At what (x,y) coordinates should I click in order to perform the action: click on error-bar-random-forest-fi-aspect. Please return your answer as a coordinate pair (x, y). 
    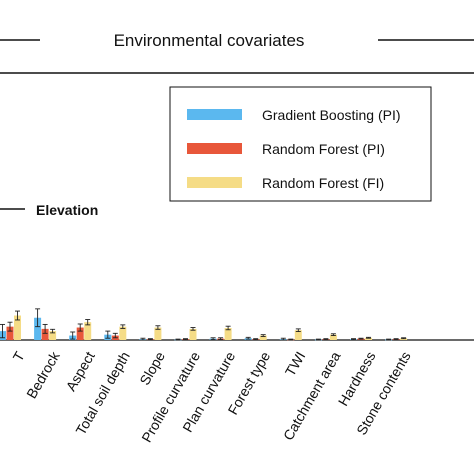
    Looking at the image, I should click on (88, 322).